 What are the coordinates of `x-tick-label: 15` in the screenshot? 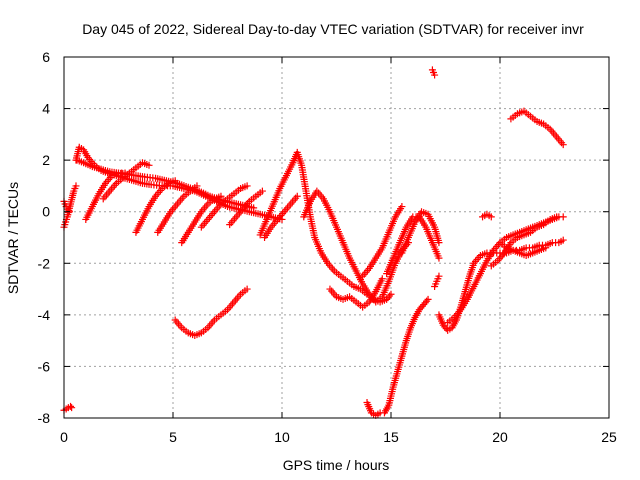 It's located at (391, 437).